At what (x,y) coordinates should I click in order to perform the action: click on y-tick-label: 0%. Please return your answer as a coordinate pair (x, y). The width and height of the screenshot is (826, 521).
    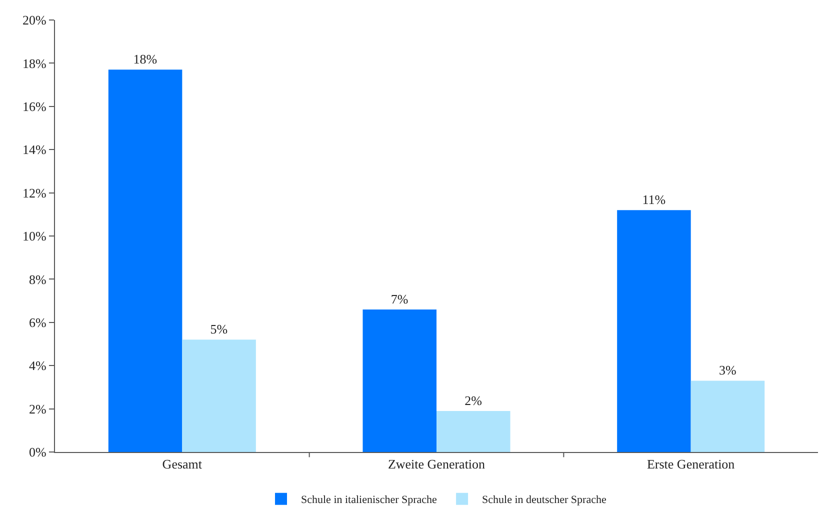
    Looking at the image, I should click on (38, 452).